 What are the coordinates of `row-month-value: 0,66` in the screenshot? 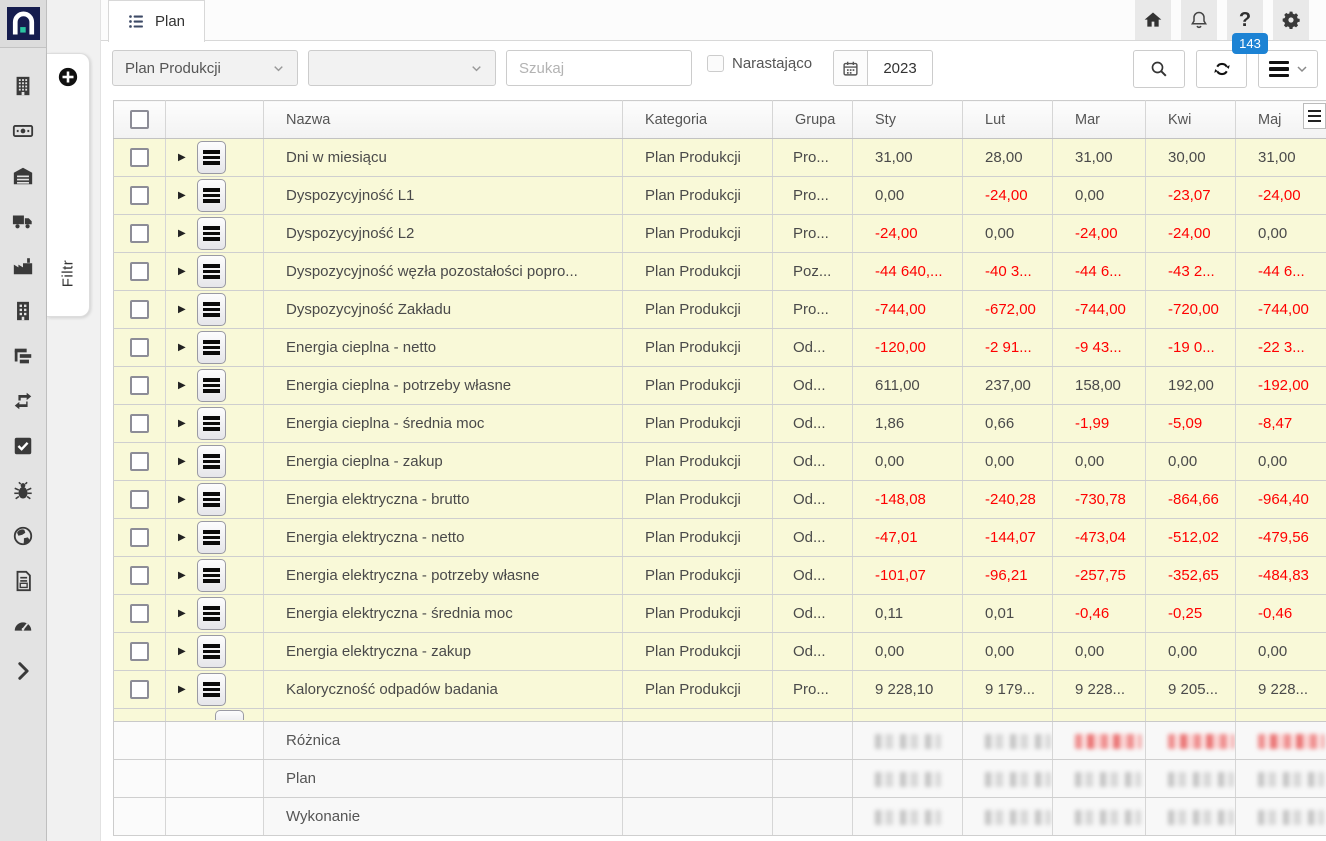 It's located at (1007, 423).